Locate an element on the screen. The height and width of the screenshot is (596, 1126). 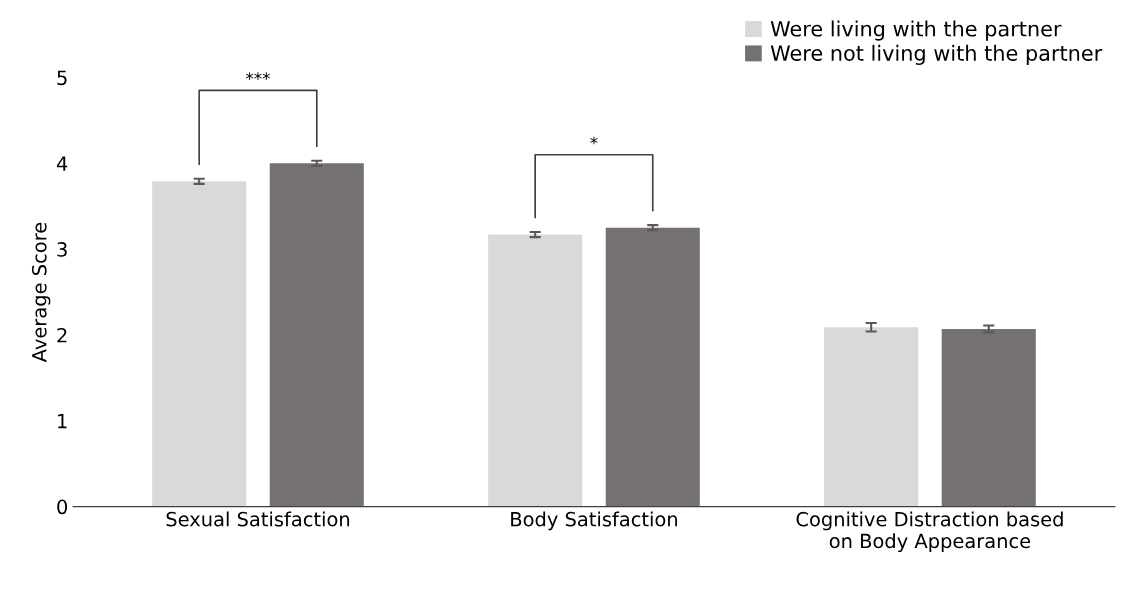
annotation: *** is located at coordinates (257, 76).